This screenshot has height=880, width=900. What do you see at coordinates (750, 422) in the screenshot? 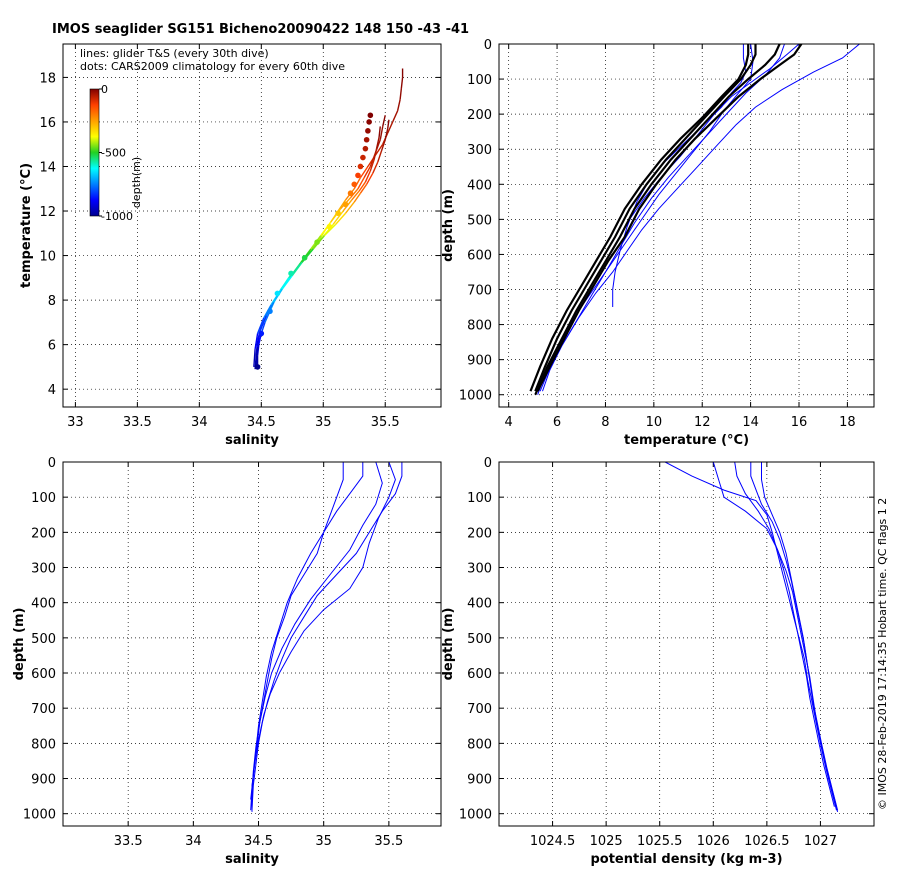
I see `x-tick-label: 14` at bounding box center [750, 422].